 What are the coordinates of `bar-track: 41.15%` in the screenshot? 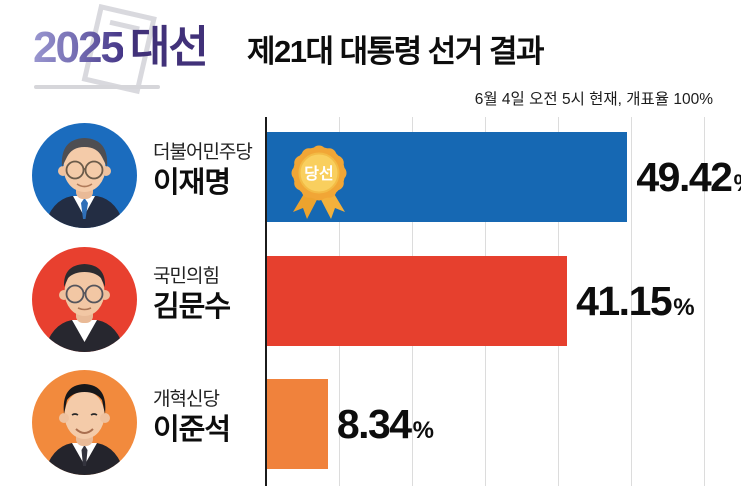 It's located at (504, 301).